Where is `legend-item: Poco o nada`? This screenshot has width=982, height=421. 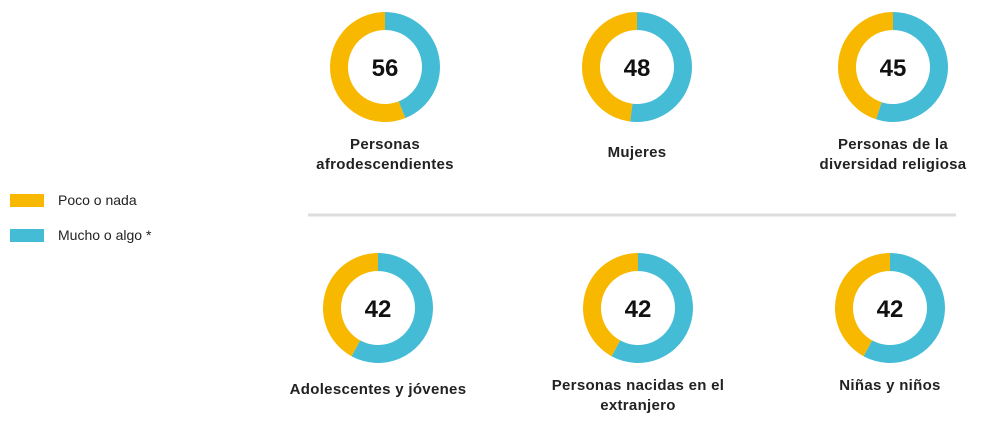
legend-item: Poco o nada is located at coordinates (73, 200).